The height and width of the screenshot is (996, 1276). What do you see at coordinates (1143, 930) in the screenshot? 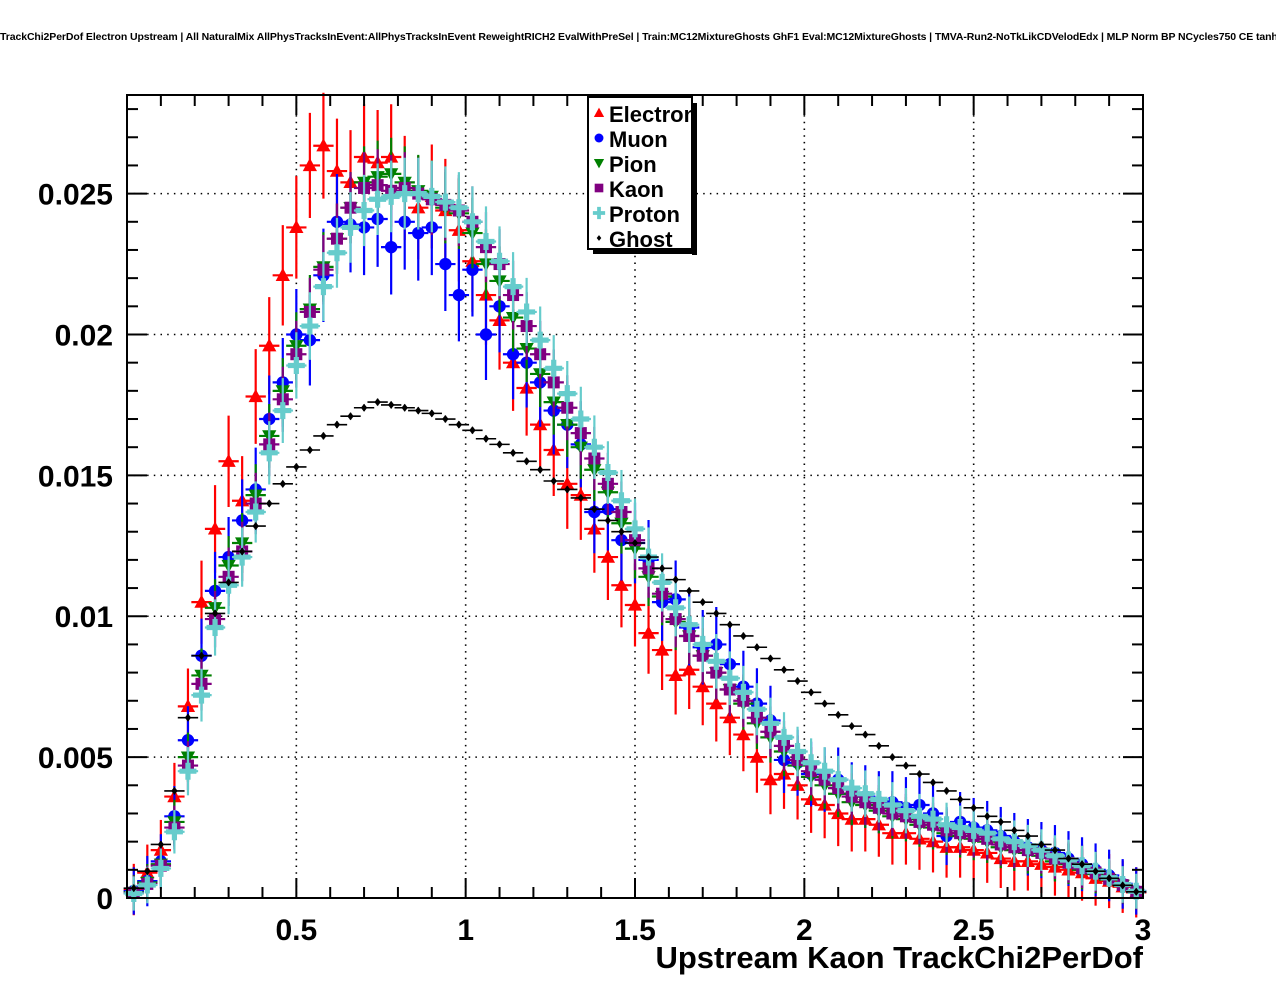
I see `x-tick-label: 3` at bounding box center [1143, 930].